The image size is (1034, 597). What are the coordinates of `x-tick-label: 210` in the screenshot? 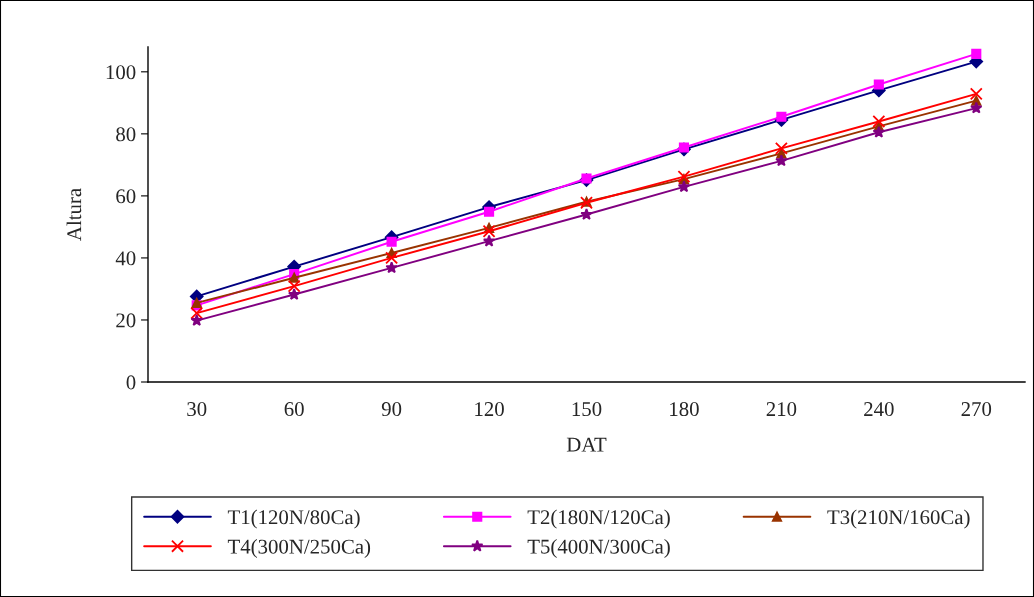 It's located at (781, 409).